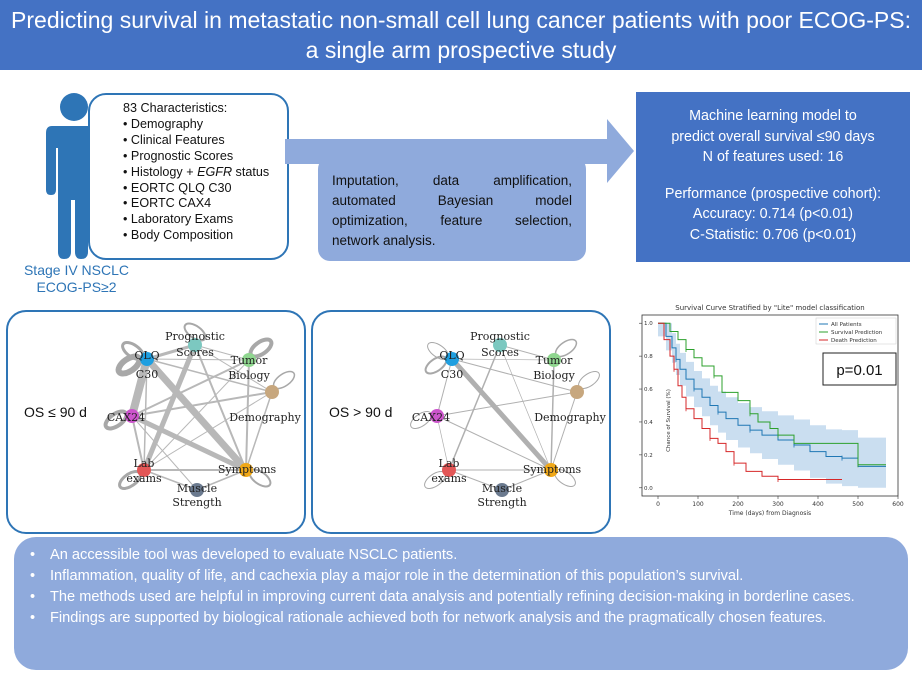 This screenshot has height=675, width=922. What do you see at coordinates (648, 324) in the screenshot?
I see `y-tick-label: 1.0` at bounding box center [648, 324].